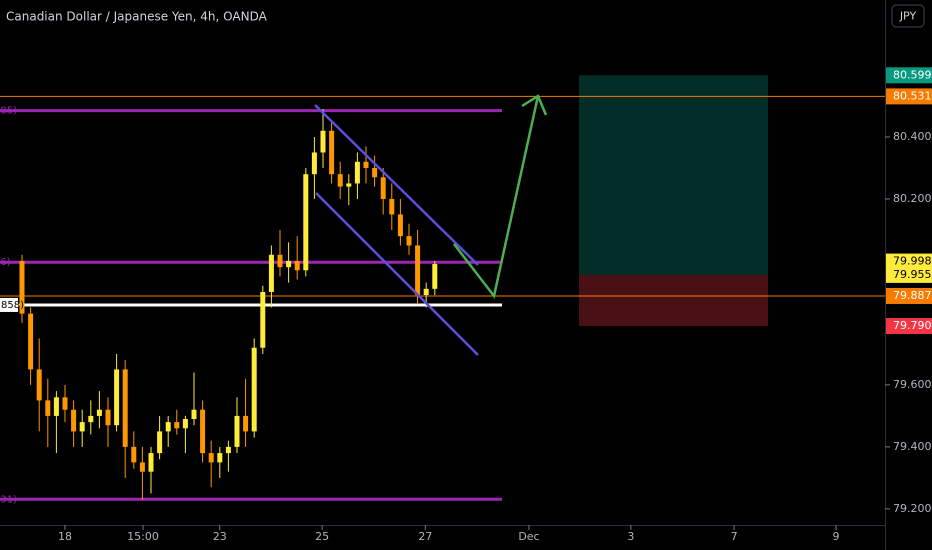 This screenshot has width=932, height=550. Describe the element at coordinates (912, 198) in the screenshot. I see `y-tick-label: 80.200` at that location.